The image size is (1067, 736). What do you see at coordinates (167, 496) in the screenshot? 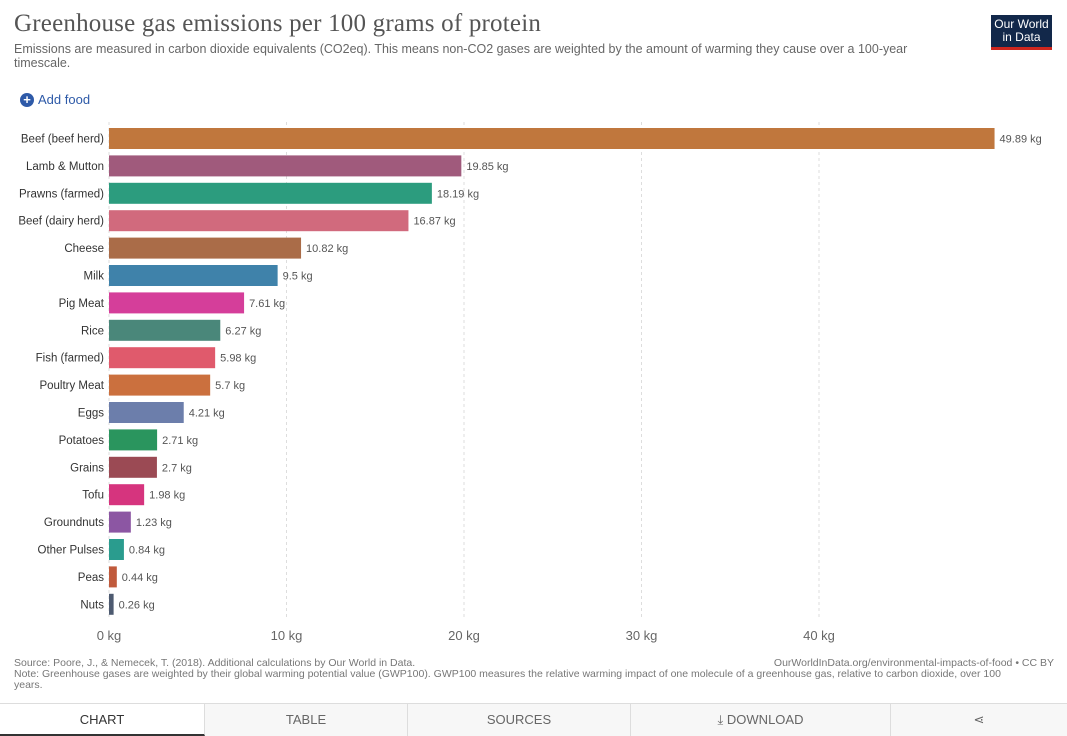
I see `value-label: 1.98 kg` at bounding box center [167, 496].